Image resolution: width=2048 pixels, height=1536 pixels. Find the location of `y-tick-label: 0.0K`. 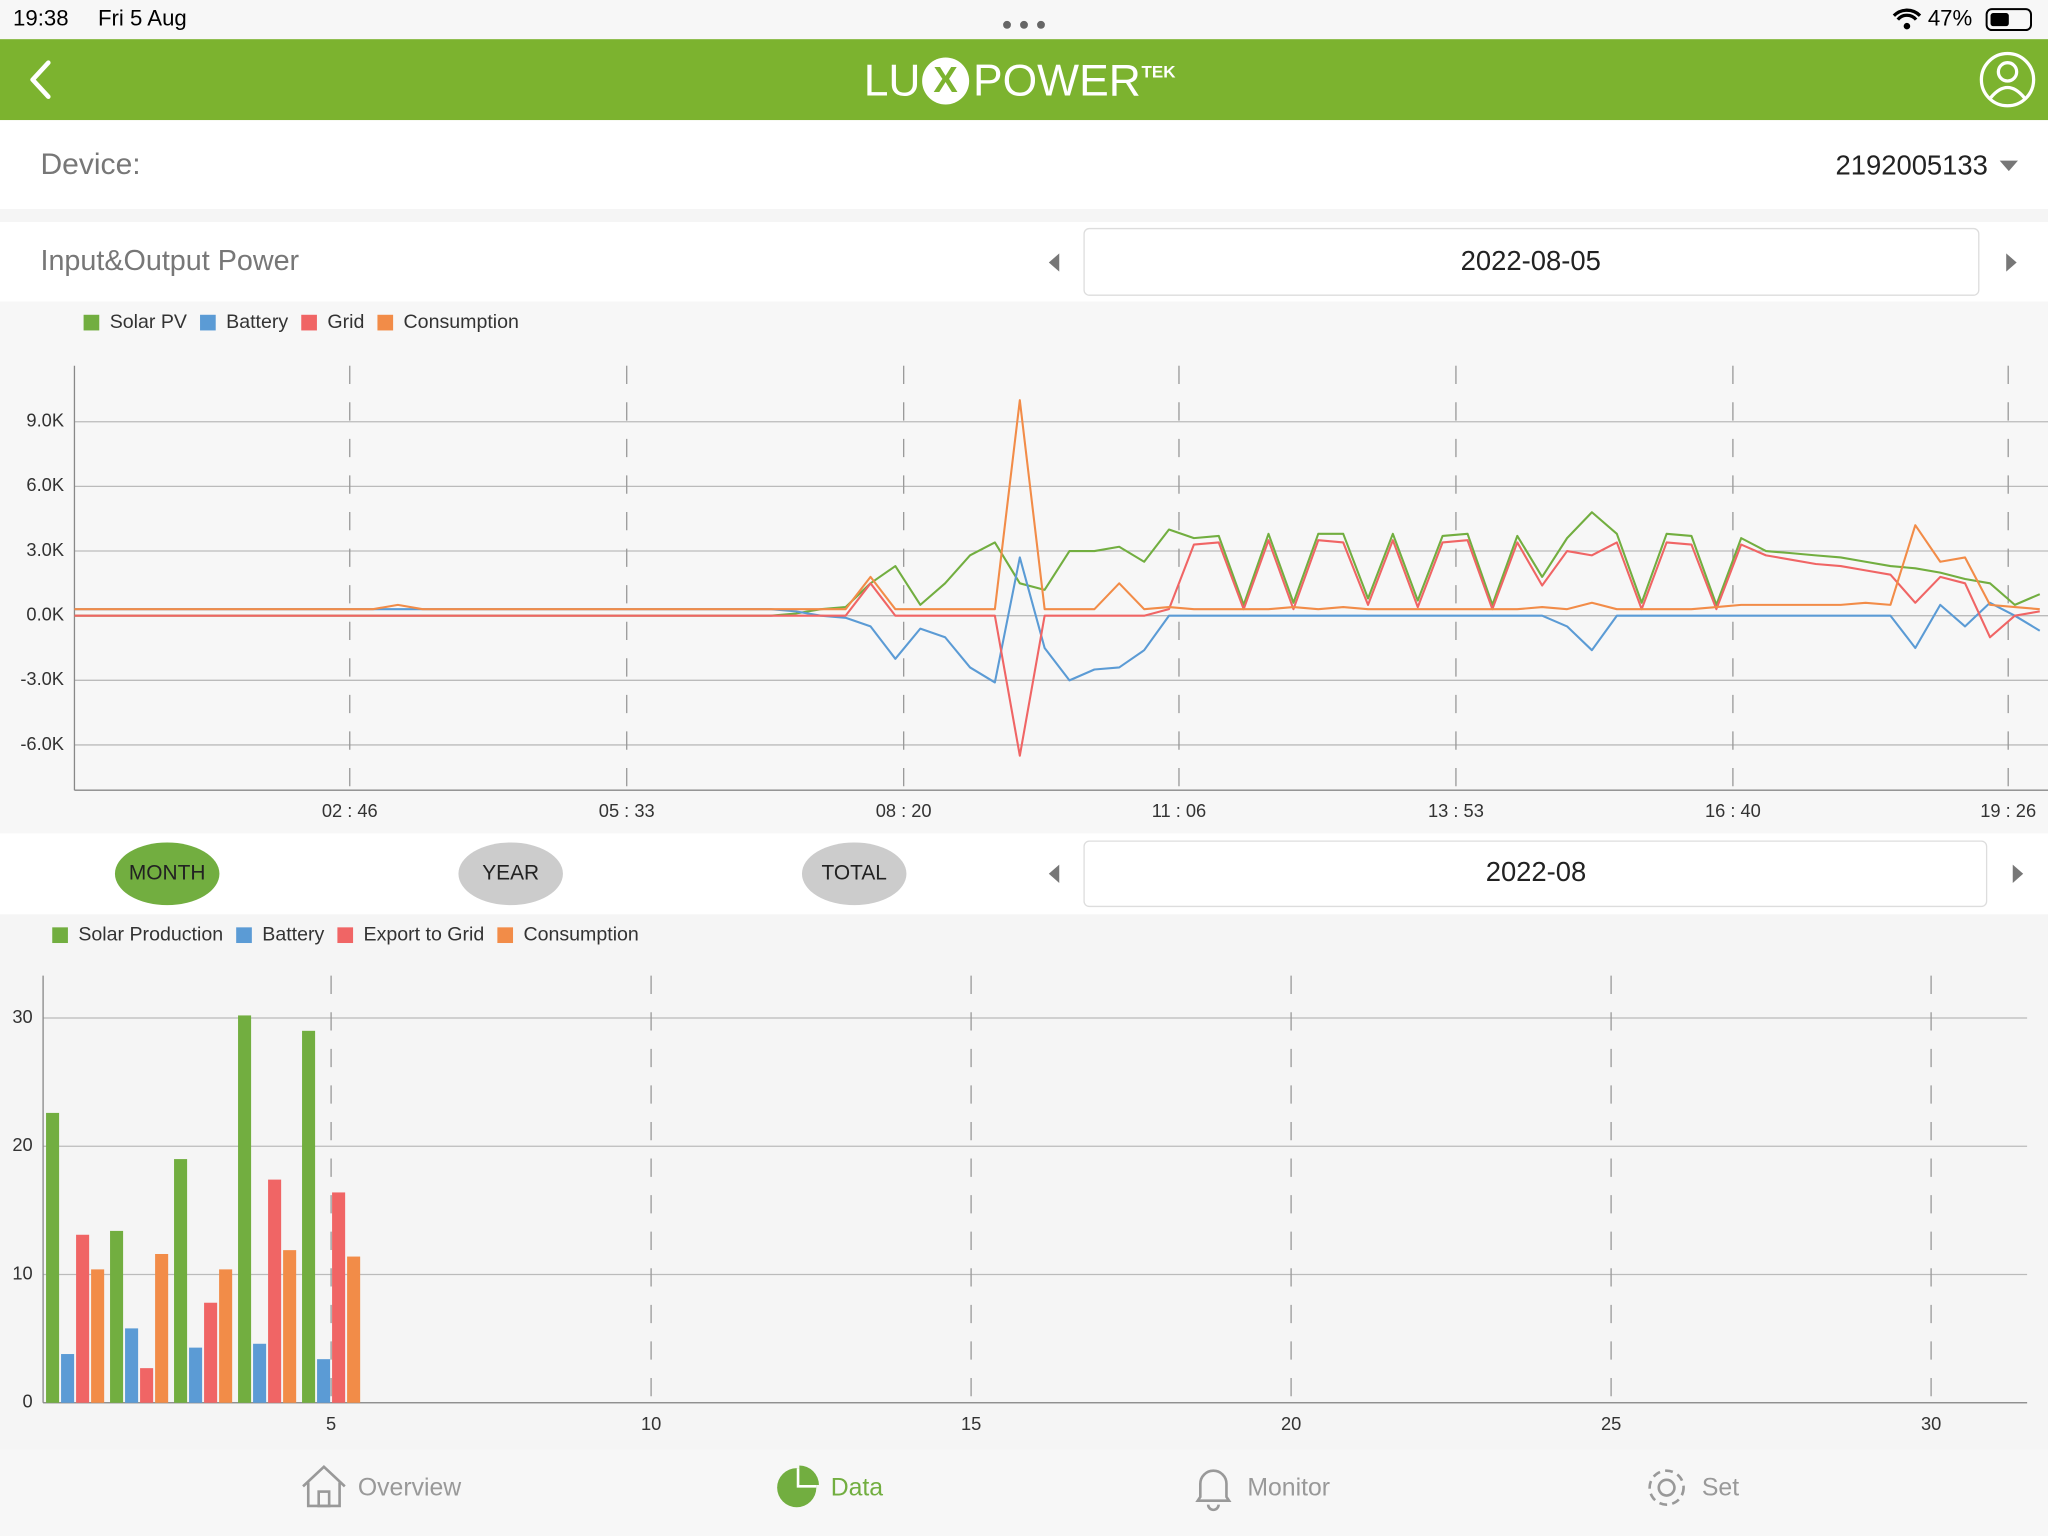

y-tick-label: 0.0K is located at coordinates (45, 613).